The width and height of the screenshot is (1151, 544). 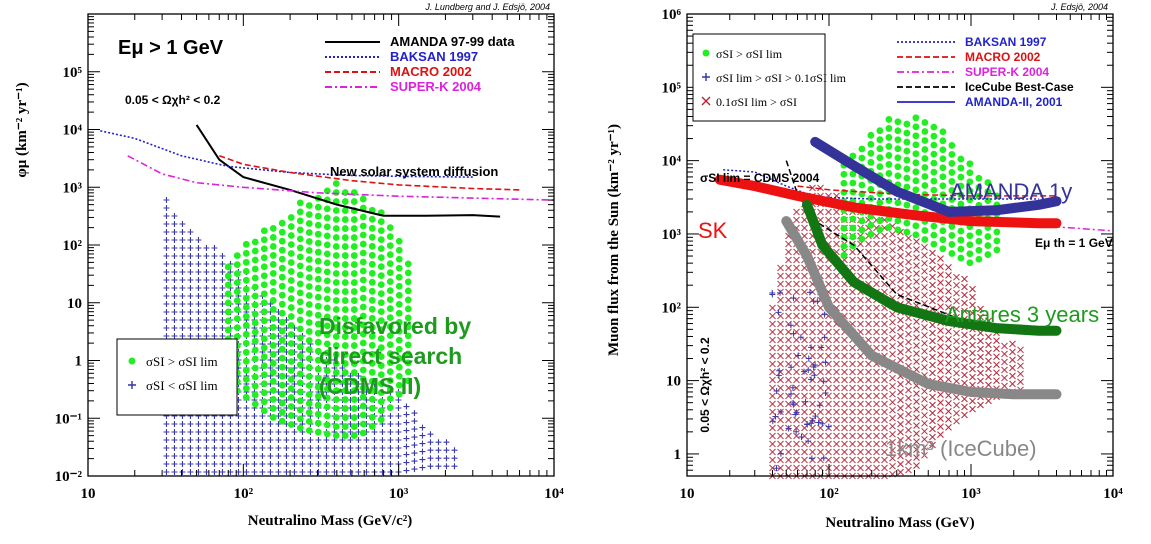 What do you see at coordinates (370, 386) in the screenshot?
I see `disfavored-line: (CDMS II)` at bounding box center [370, 386].